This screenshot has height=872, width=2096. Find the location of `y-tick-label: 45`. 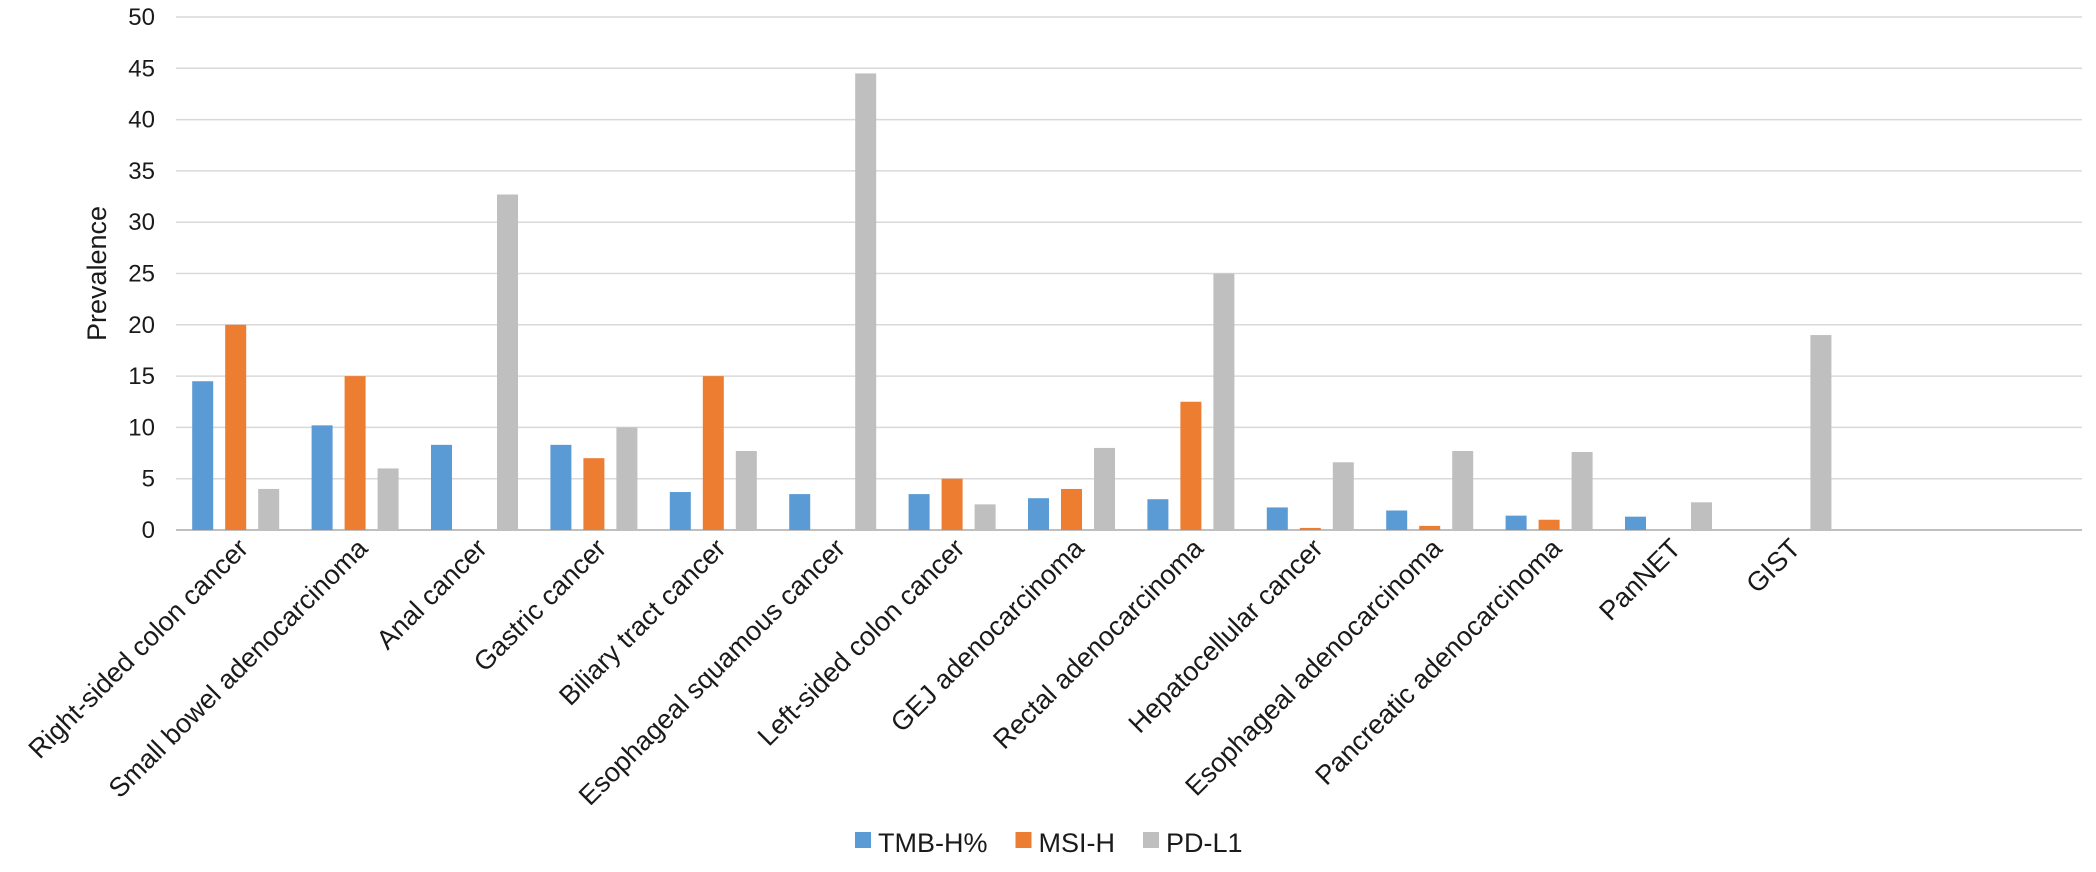

y-tick-label: 45 is located at coordinates (141, 68).